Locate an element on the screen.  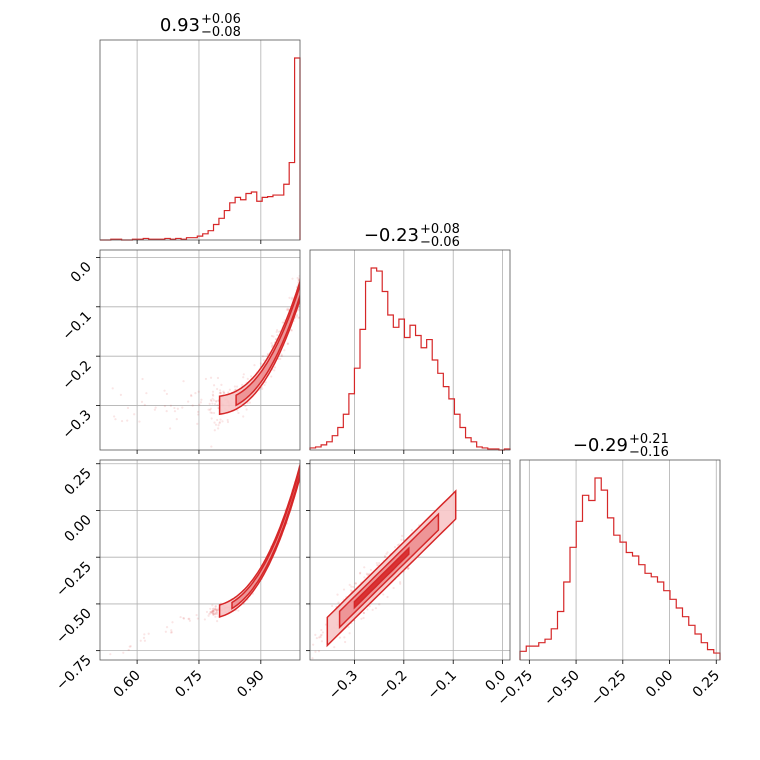
title-param-1: −0.23 is located at coordinates (391, 235).